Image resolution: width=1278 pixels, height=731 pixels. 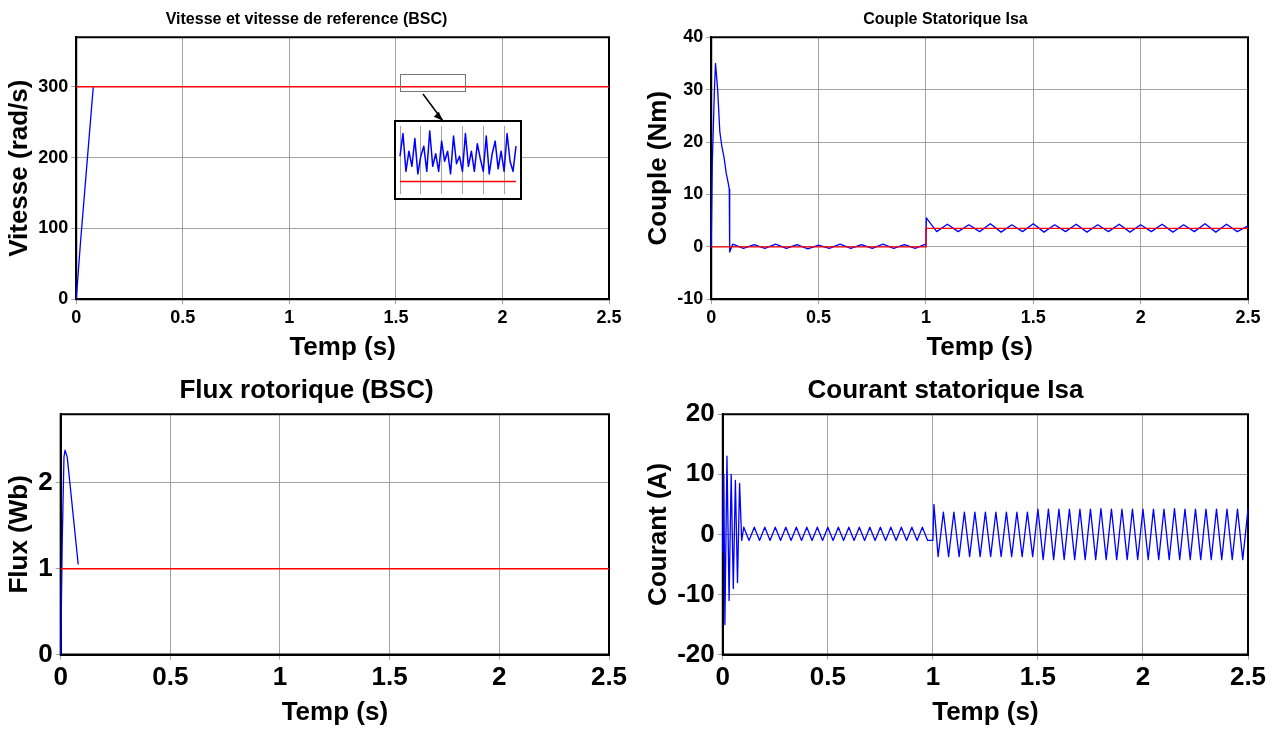 I want to click on y-tick-label: 200, so click(x=53, y=156).